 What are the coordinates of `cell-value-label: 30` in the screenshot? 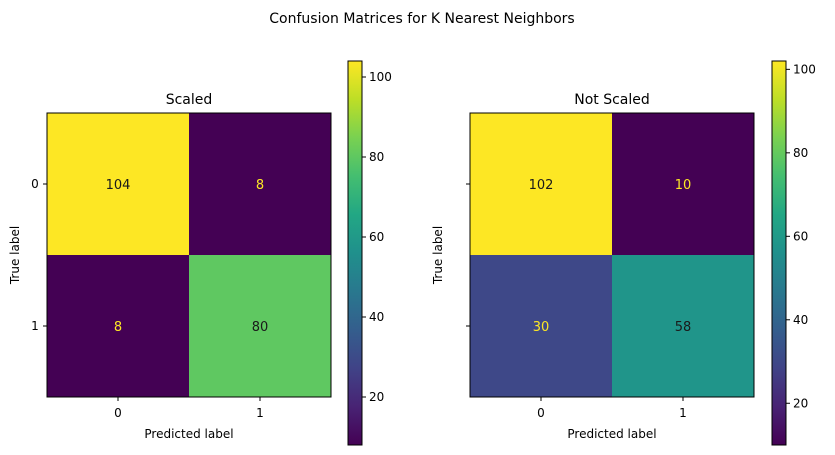 It's located at (541, 327).